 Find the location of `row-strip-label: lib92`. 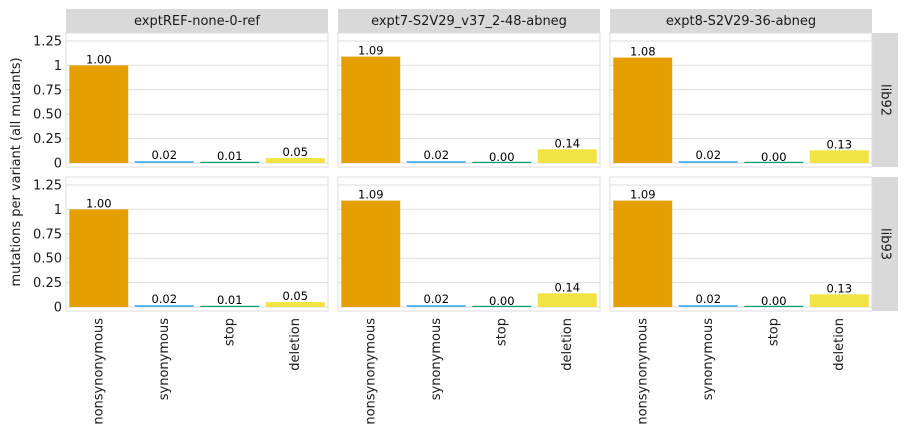

row-strip-label: lib92 is located at coordinates (885, 100).